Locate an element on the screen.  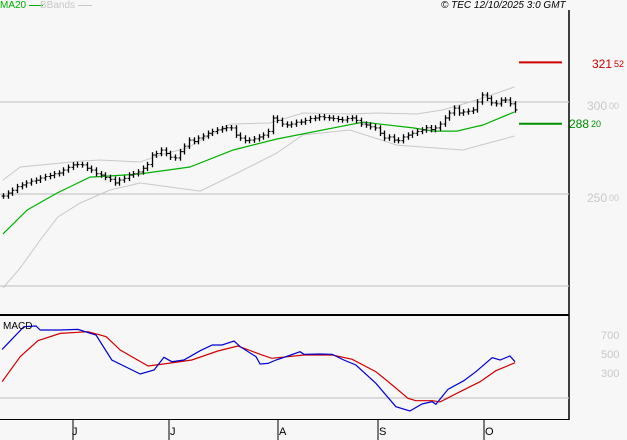
legend-ma20-label: MA20 is located at coordinates (13, 5).